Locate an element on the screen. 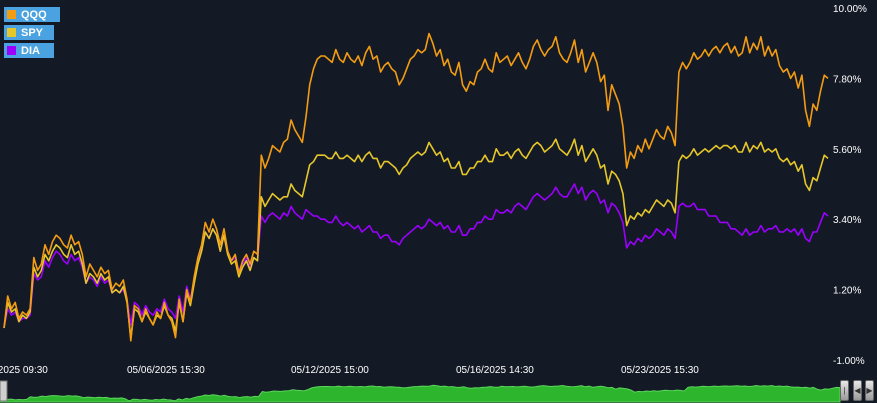 This screenshot has height=403, width=877. legend-swatch-qqq is located at coordinates (11, 14).